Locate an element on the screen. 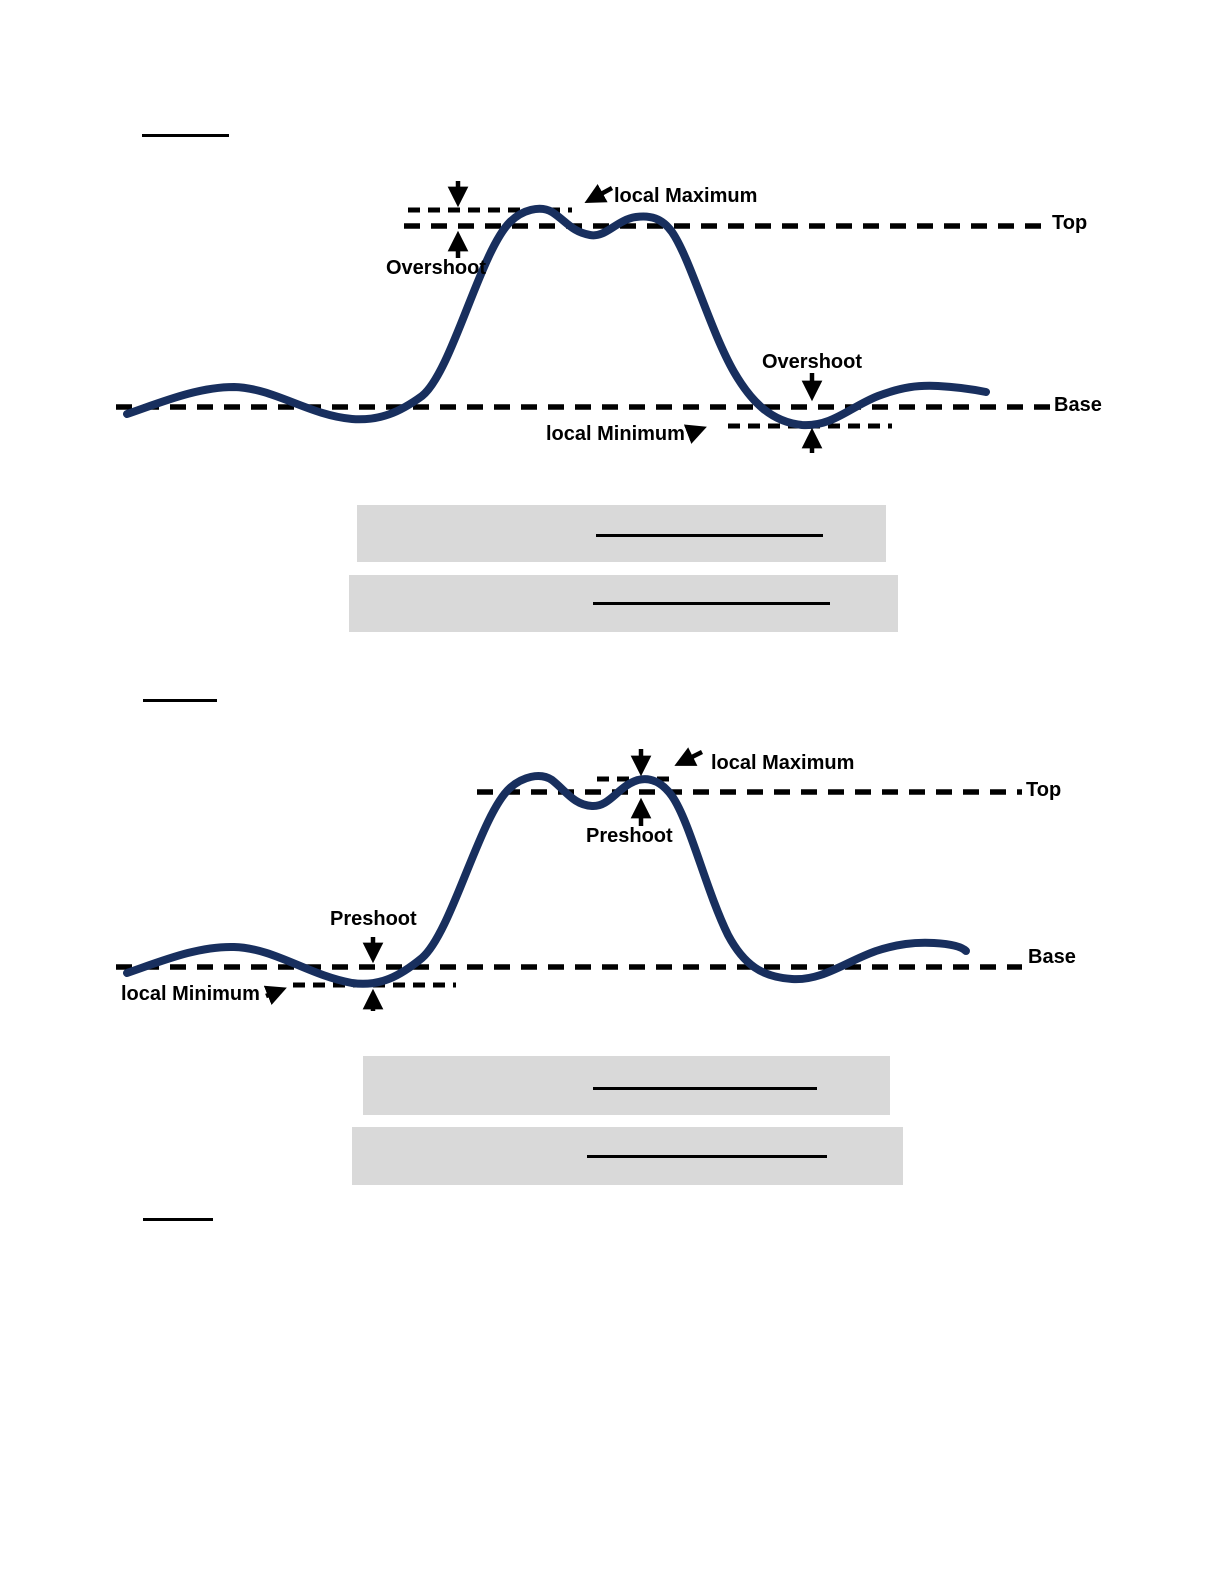  label-overshoot-falling: Overshoot is located at coordinates (812, 362).